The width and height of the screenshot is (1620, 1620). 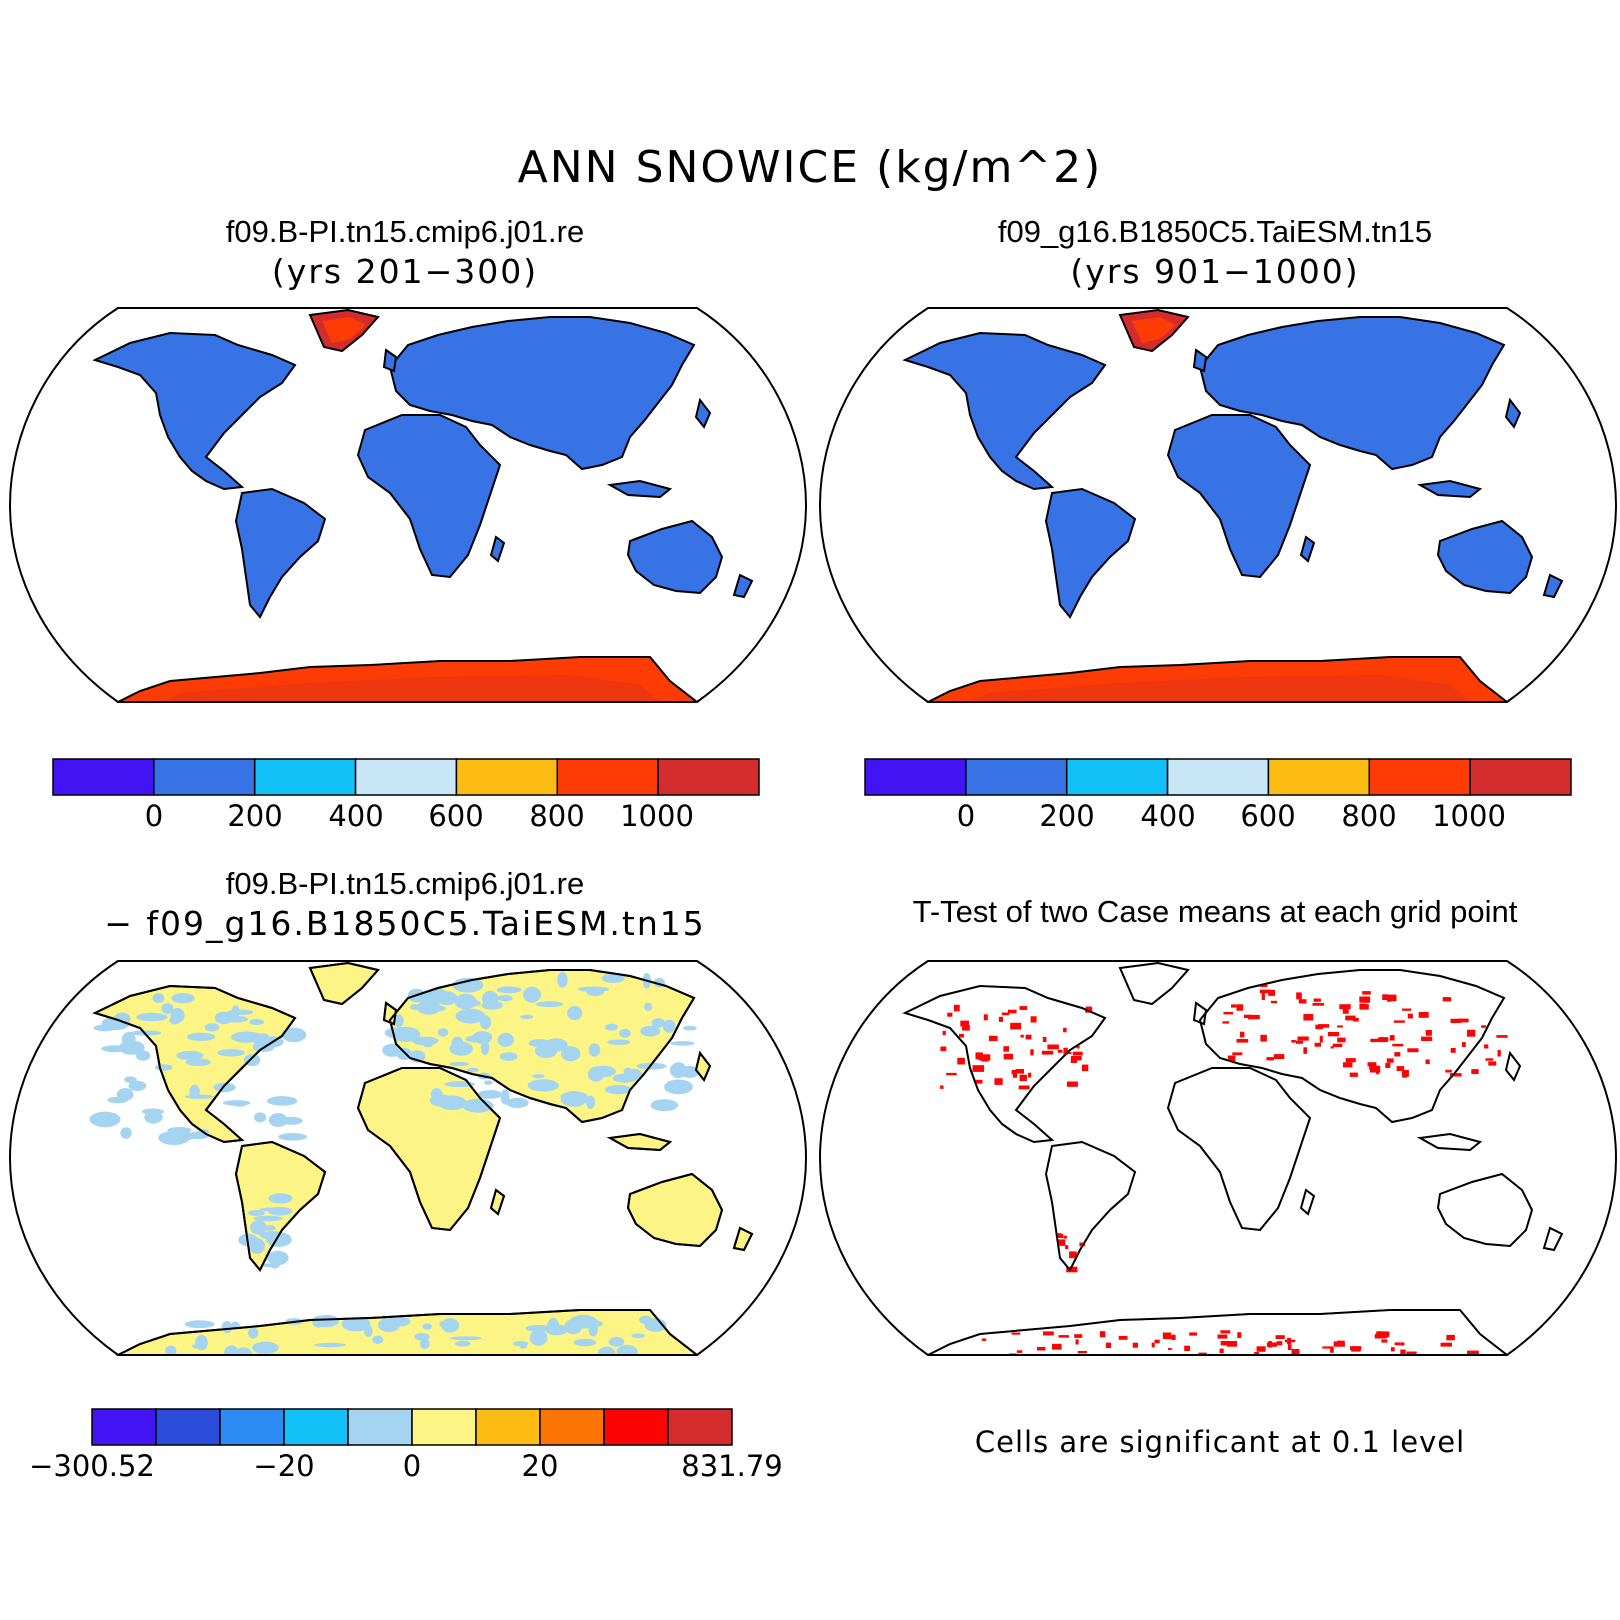 I want to click on landmass-japan, so click(x=703, y=413).